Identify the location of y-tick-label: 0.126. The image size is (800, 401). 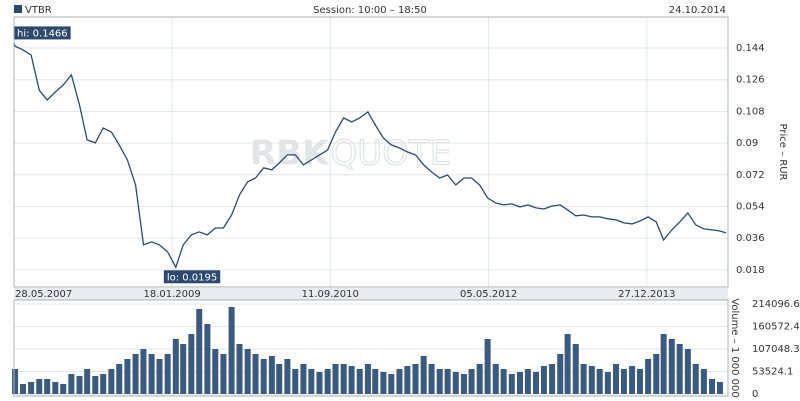
(750, 80).